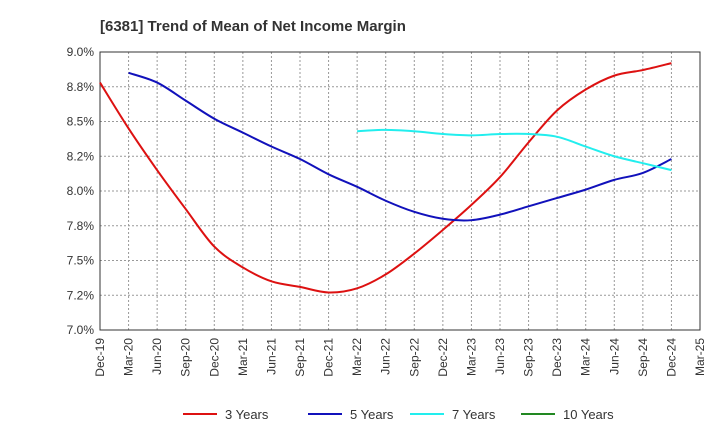 The image size is (720, 440). Describe the element at coordinates (588, 414) in the screenshot. I see `legend-label-10-years: 10 Years` at that location.